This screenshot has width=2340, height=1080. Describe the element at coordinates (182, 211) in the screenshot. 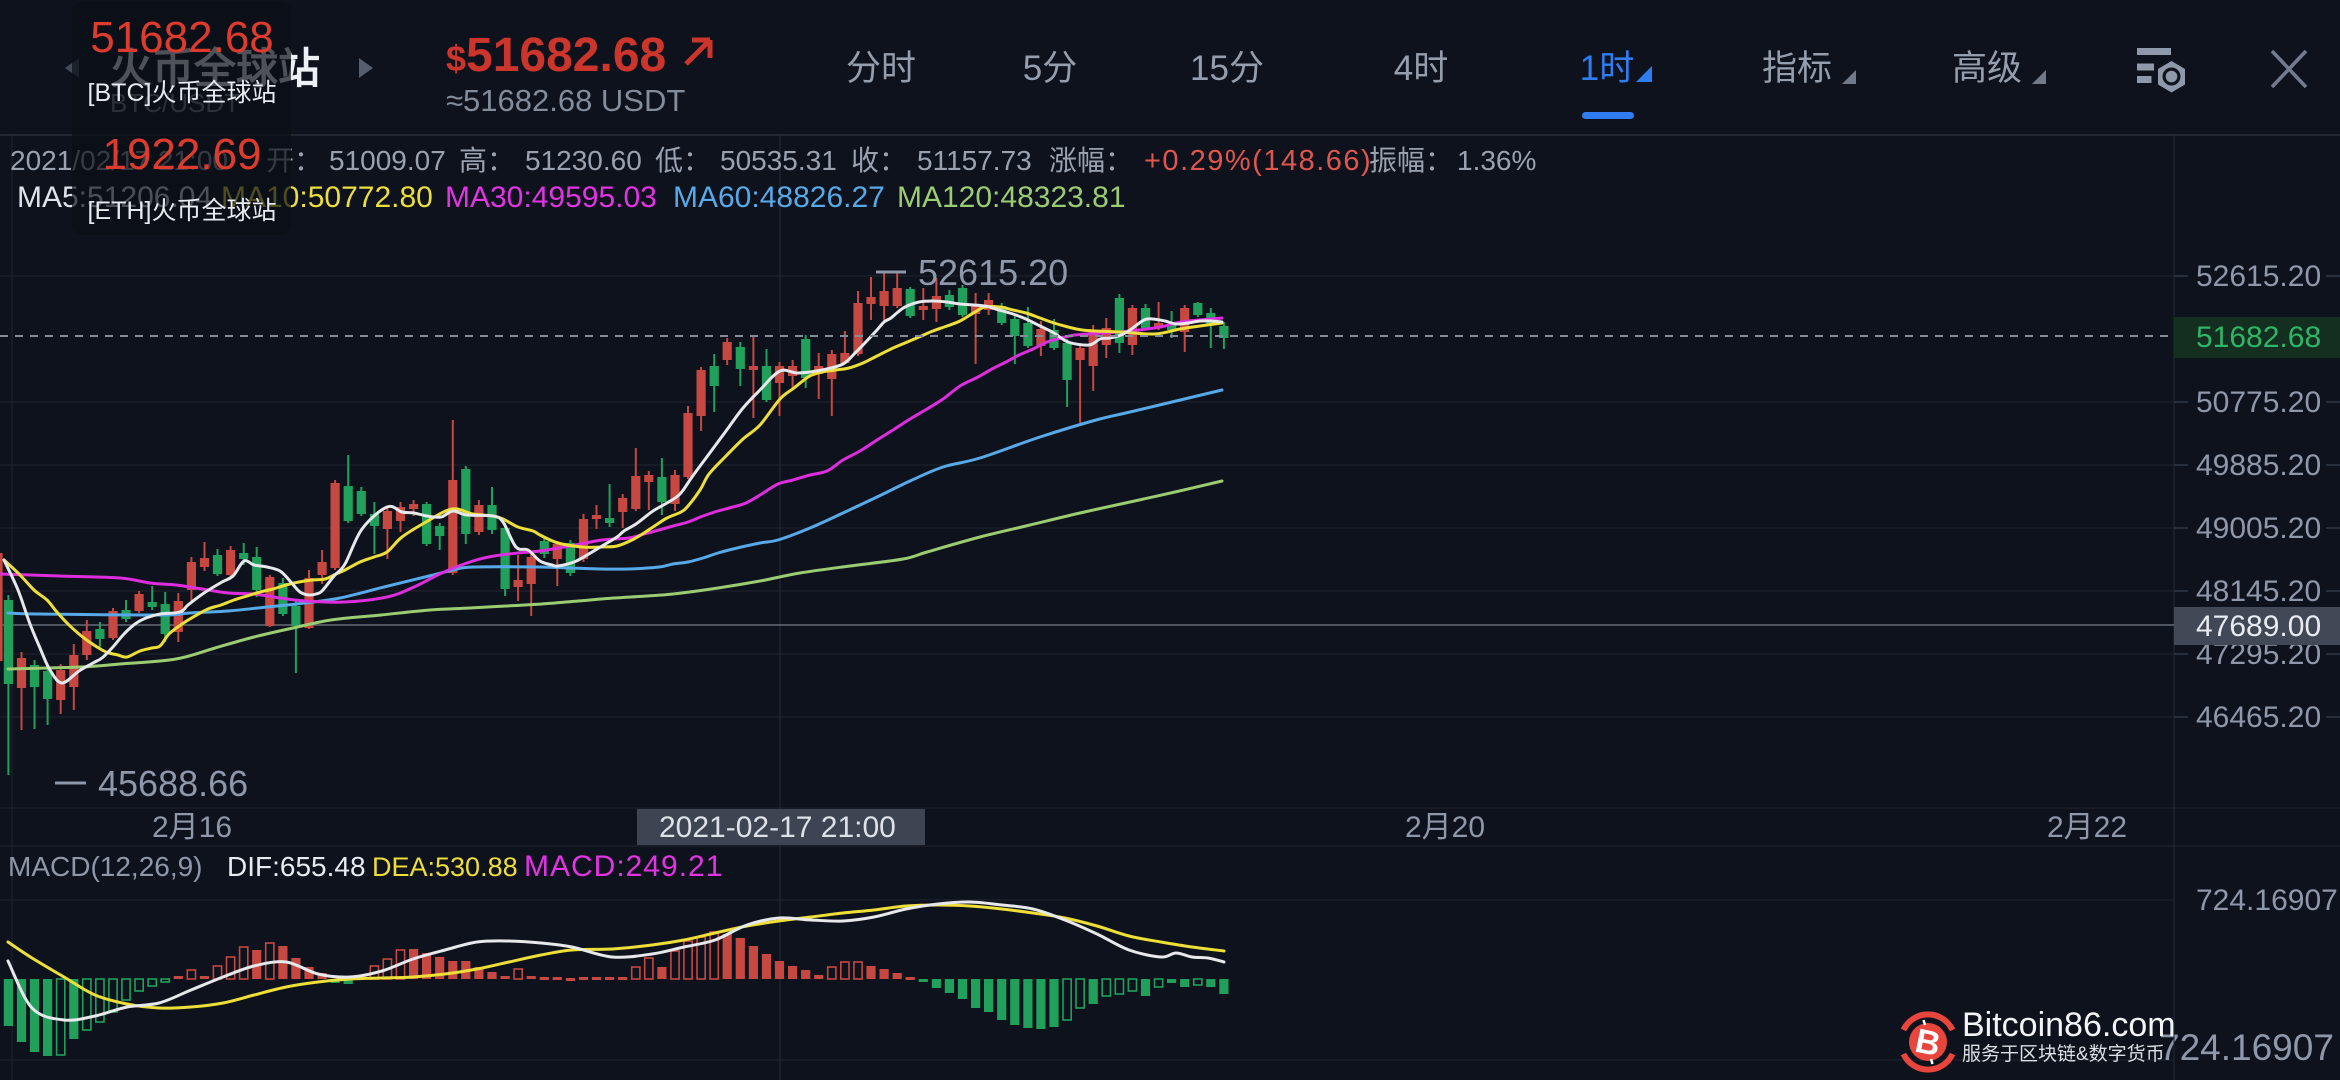

I see `svg-text: [ETH]火币全球站` at that location.